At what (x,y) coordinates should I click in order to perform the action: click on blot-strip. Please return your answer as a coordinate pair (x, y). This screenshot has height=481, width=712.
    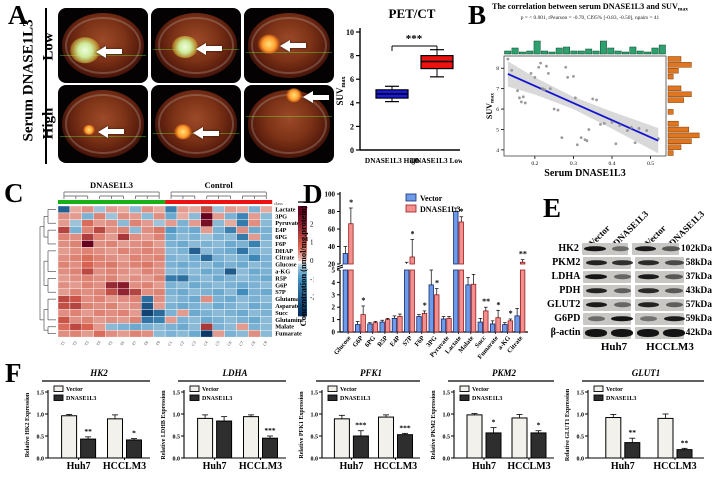
    Looking at the image, I should click on (607, 276).